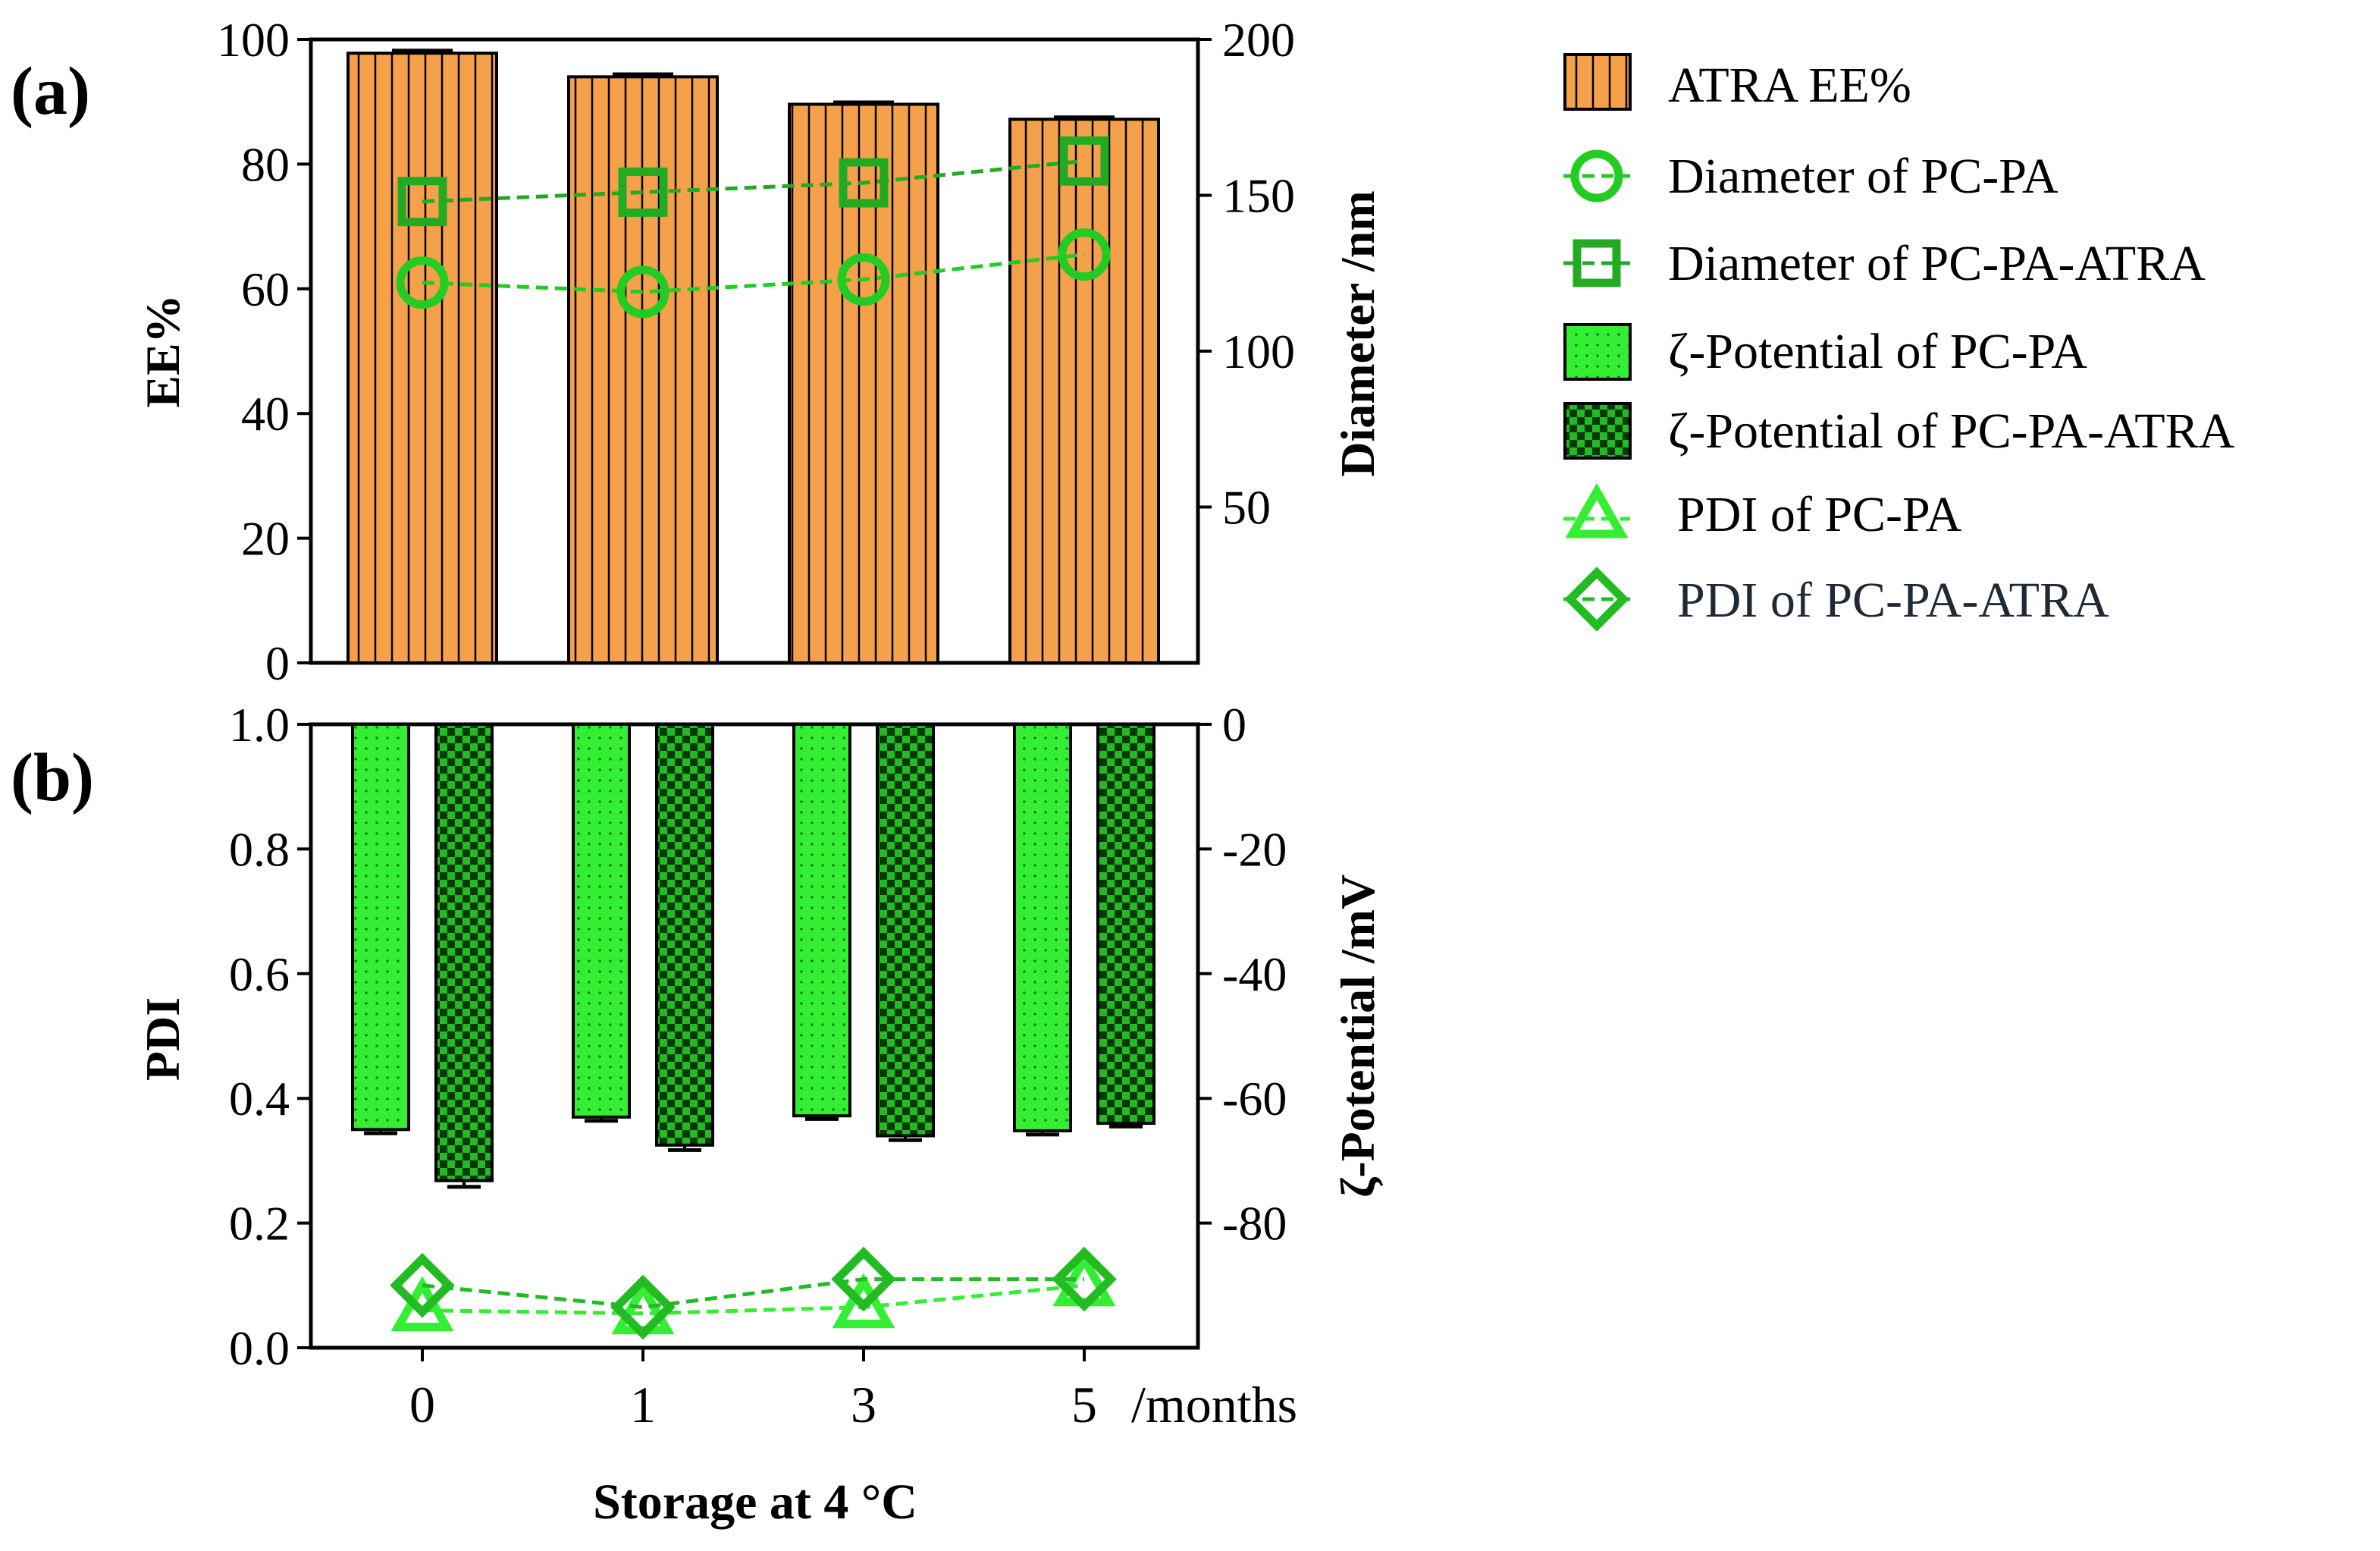 The height and width of the screenshot is (1551, 2380). What do you see at coordinates (1597, 263) in the screenshot?
I see `legend-square-marker` at bounding box center [1597, 263].